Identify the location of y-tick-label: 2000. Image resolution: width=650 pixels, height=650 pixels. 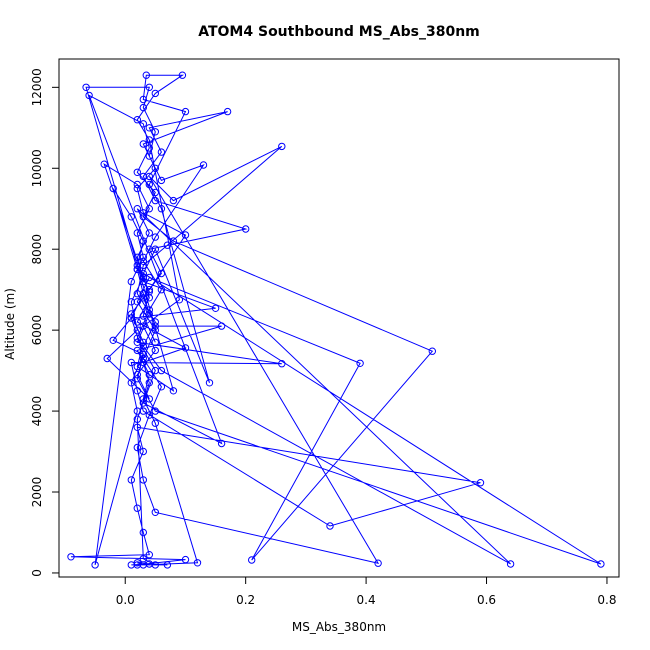
(37, 492).